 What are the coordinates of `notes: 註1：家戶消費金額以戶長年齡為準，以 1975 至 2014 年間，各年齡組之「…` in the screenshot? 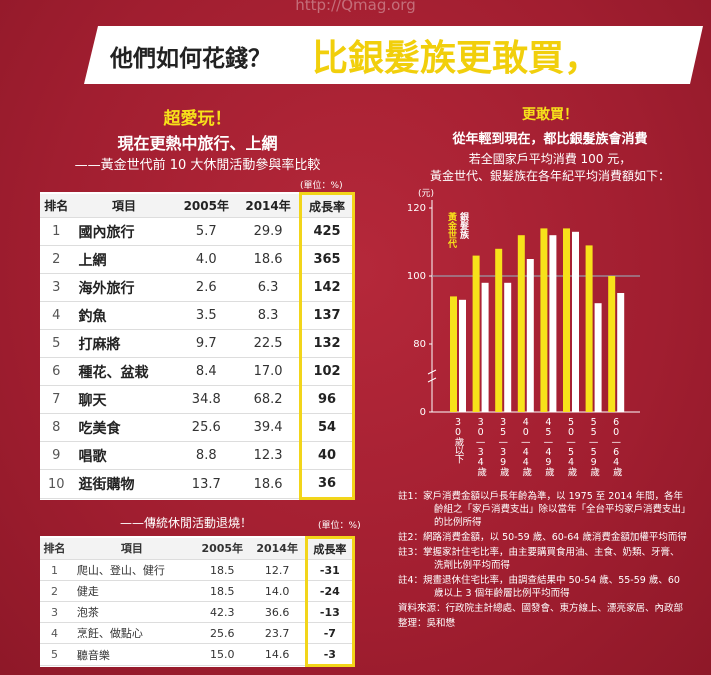 It's located at (543, 561).